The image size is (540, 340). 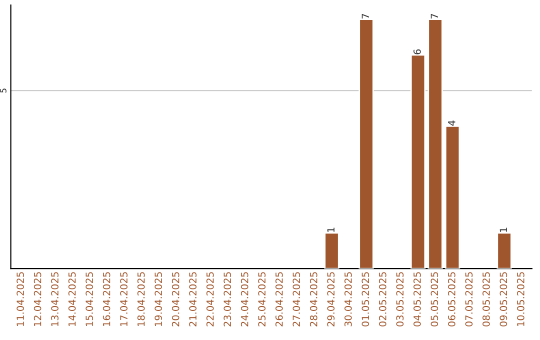 What do you see at coordinates (469, 299) in the screenshot?
I see `x-tick-label: 07.05.2025` at bounding box center [469, 299].